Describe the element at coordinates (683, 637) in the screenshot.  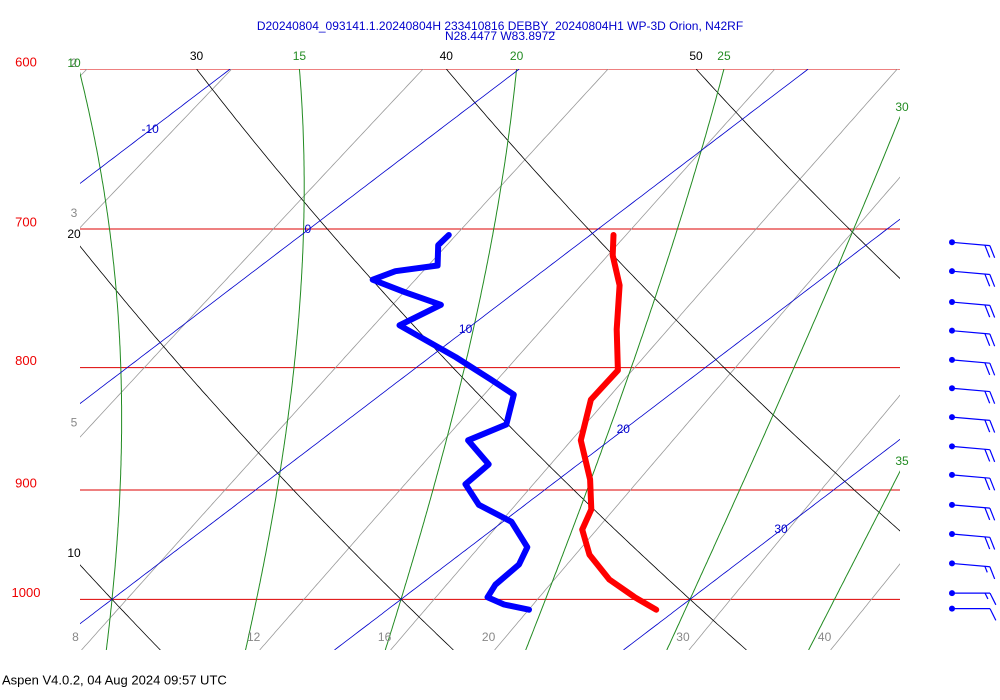
I see `mixing-ratio-line-label: 30` at that location.